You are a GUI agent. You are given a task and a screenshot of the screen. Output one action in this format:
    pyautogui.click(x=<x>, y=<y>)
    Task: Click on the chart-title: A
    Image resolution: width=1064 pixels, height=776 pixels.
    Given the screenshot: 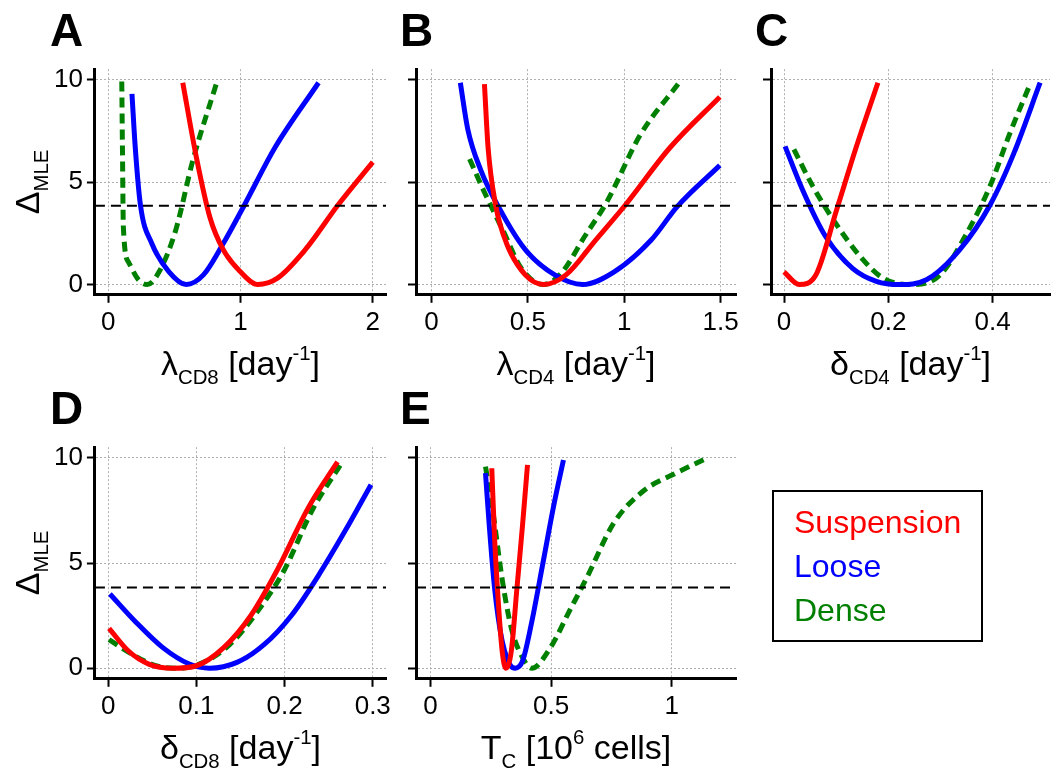 What is the action you would take?
    pyautogui.click(x=67, y=30)
    